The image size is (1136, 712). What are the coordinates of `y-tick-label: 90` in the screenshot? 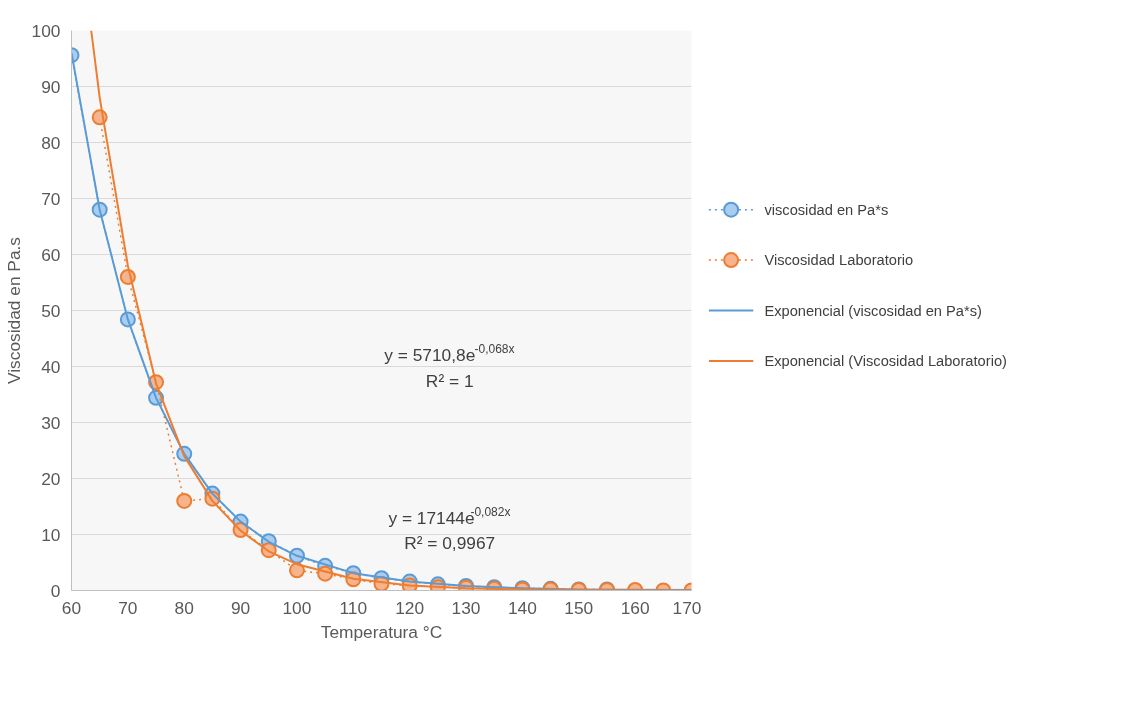 It's located at (51, 86).